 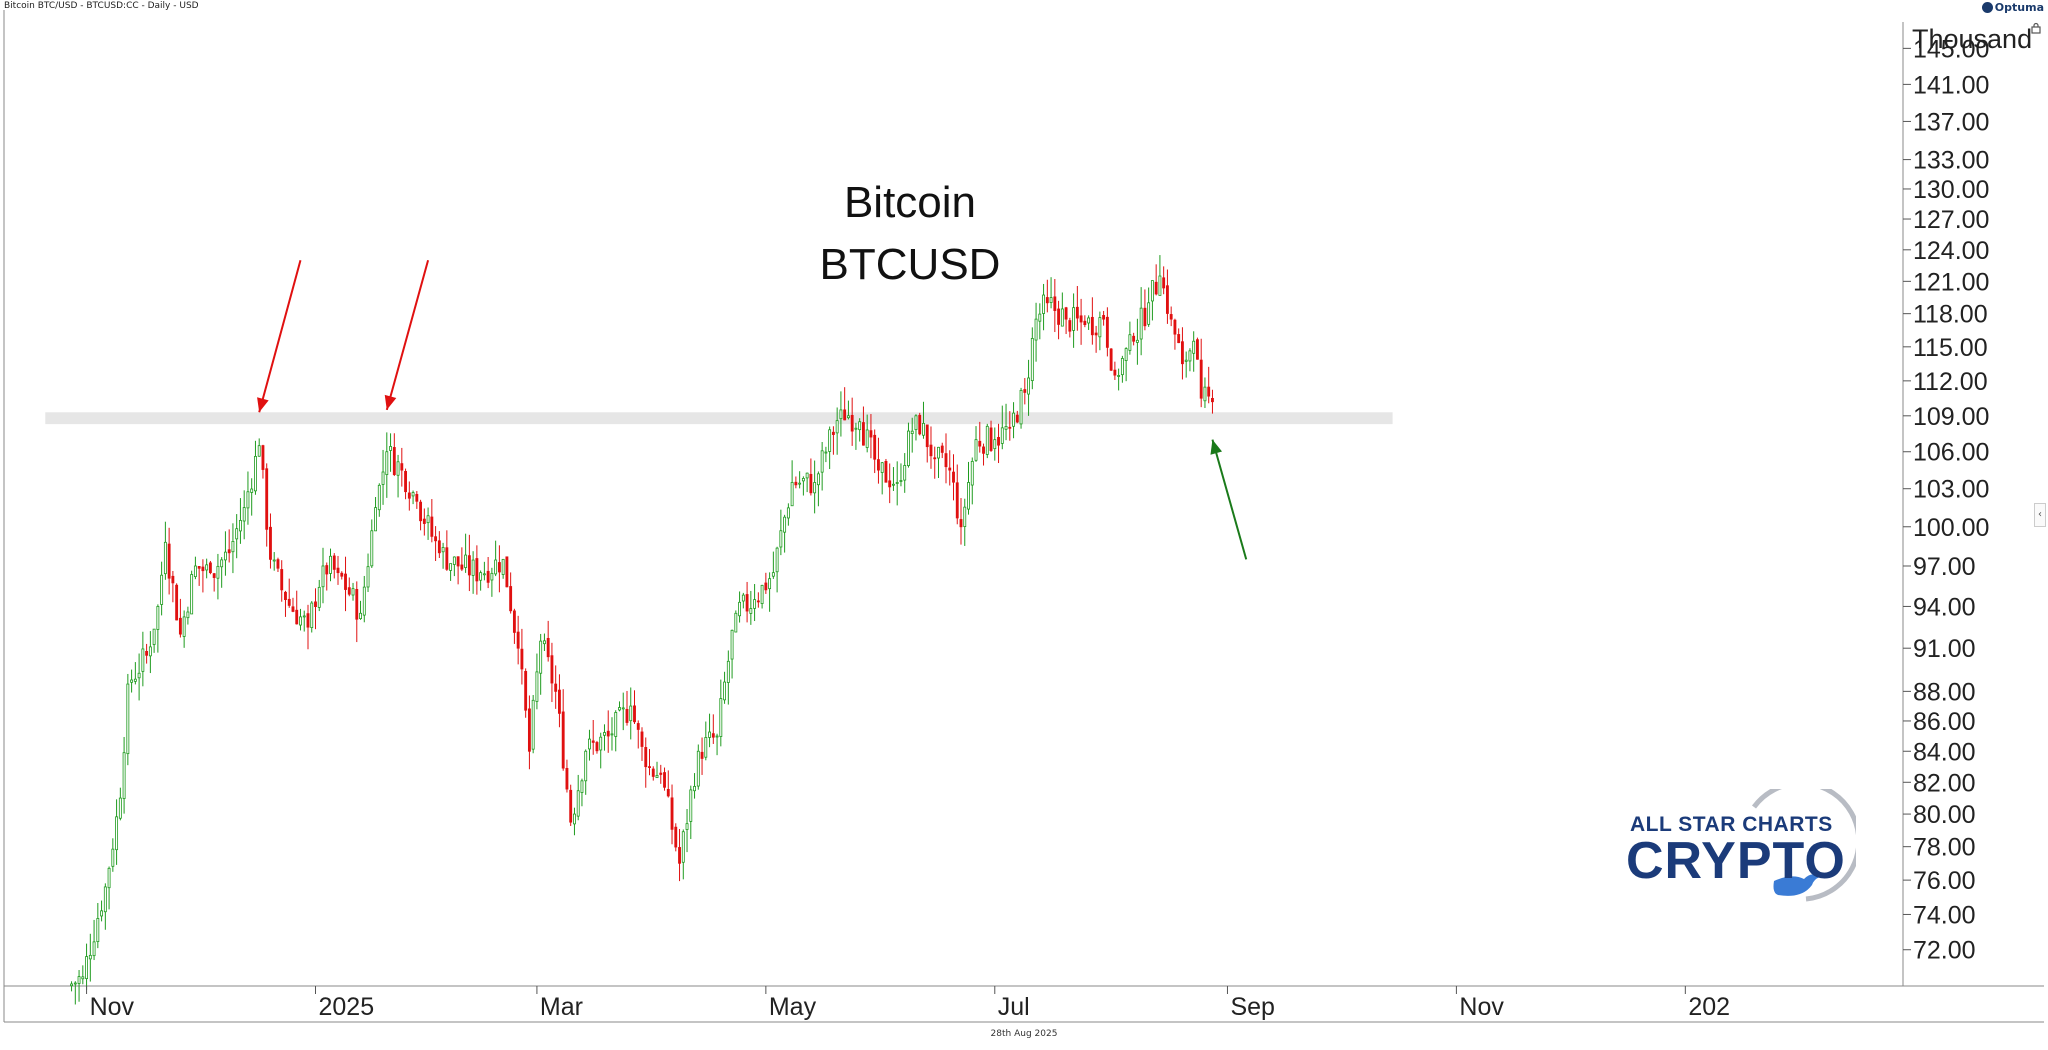 What do you see at coordinates (1951, 85) in the screenshot?
I see `y-tick-label: 141.00` at bounding box center [1951, 85].